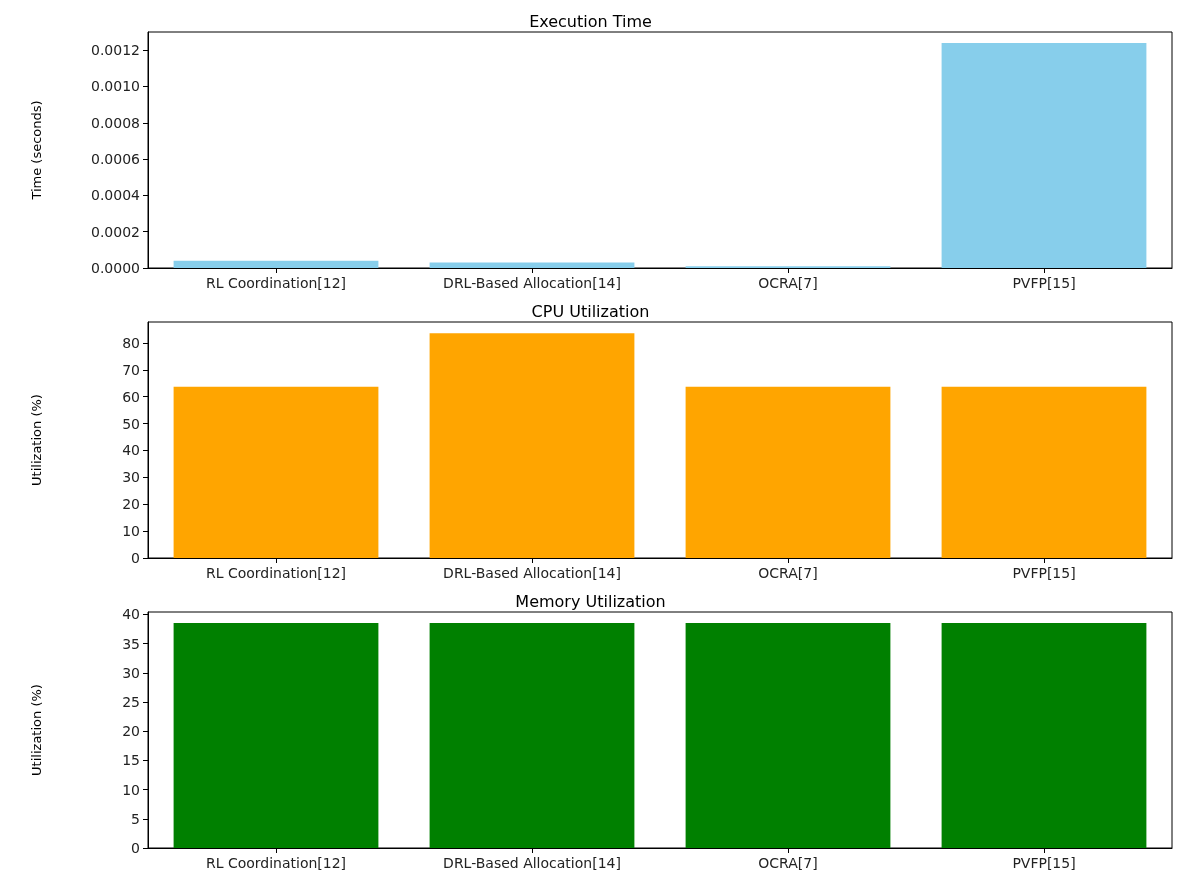 The height and width of the screenshot is (872, 1181). What do you see at coordinates (590, 311) in the screenshot?
I see `chart-title: CPU Utilization` at bounding box center [590, 311].